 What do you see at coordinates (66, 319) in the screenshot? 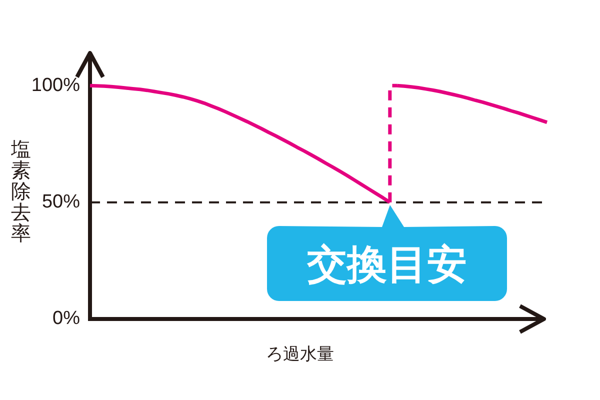
I see `y-tick-label: 0%` at bounding box center [66, 319].